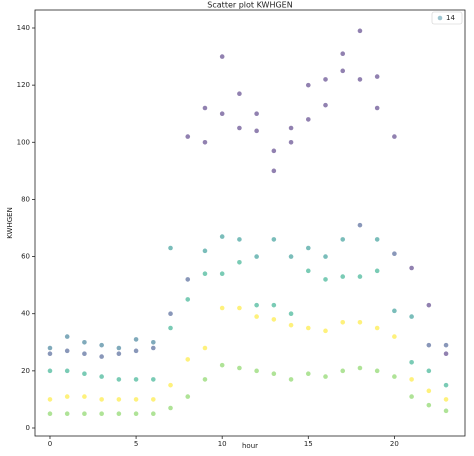 The width and height of the screenshot is (474, 456). Describe the element at coordinates (394, 444) in the screenshot. I see `x-tick-label: 20` at that location.